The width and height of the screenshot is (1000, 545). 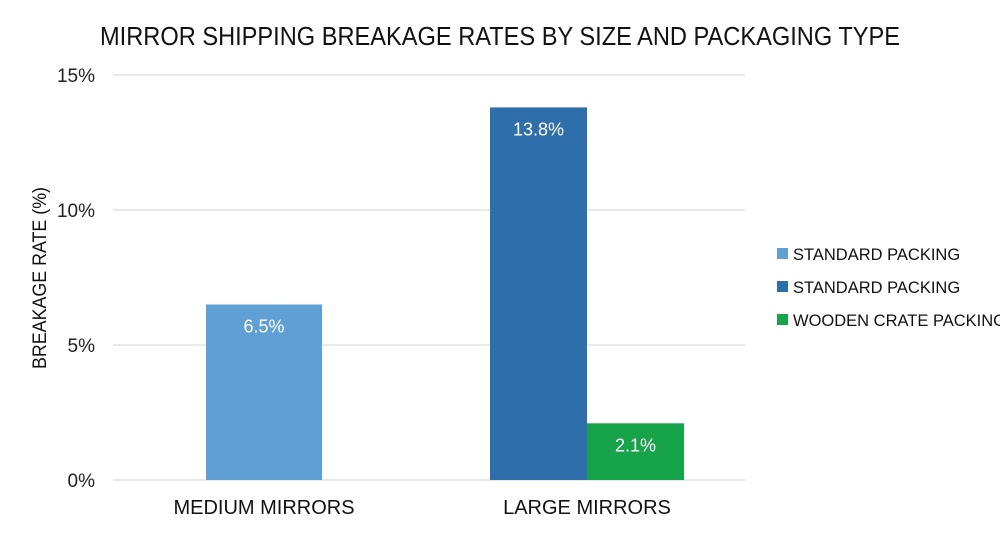 I want to click on y-tick-label: 5%, so click(x=82, y=346).